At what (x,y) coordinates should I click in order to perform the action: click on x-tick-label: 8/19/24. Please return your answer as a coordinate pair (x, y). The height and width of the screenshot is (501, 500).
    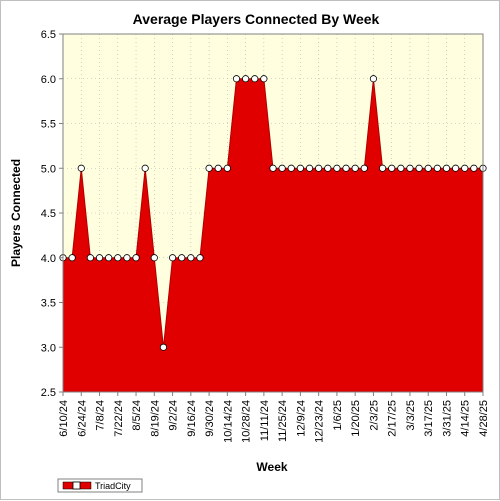
    Looking at the image, I should click on (155, 418).